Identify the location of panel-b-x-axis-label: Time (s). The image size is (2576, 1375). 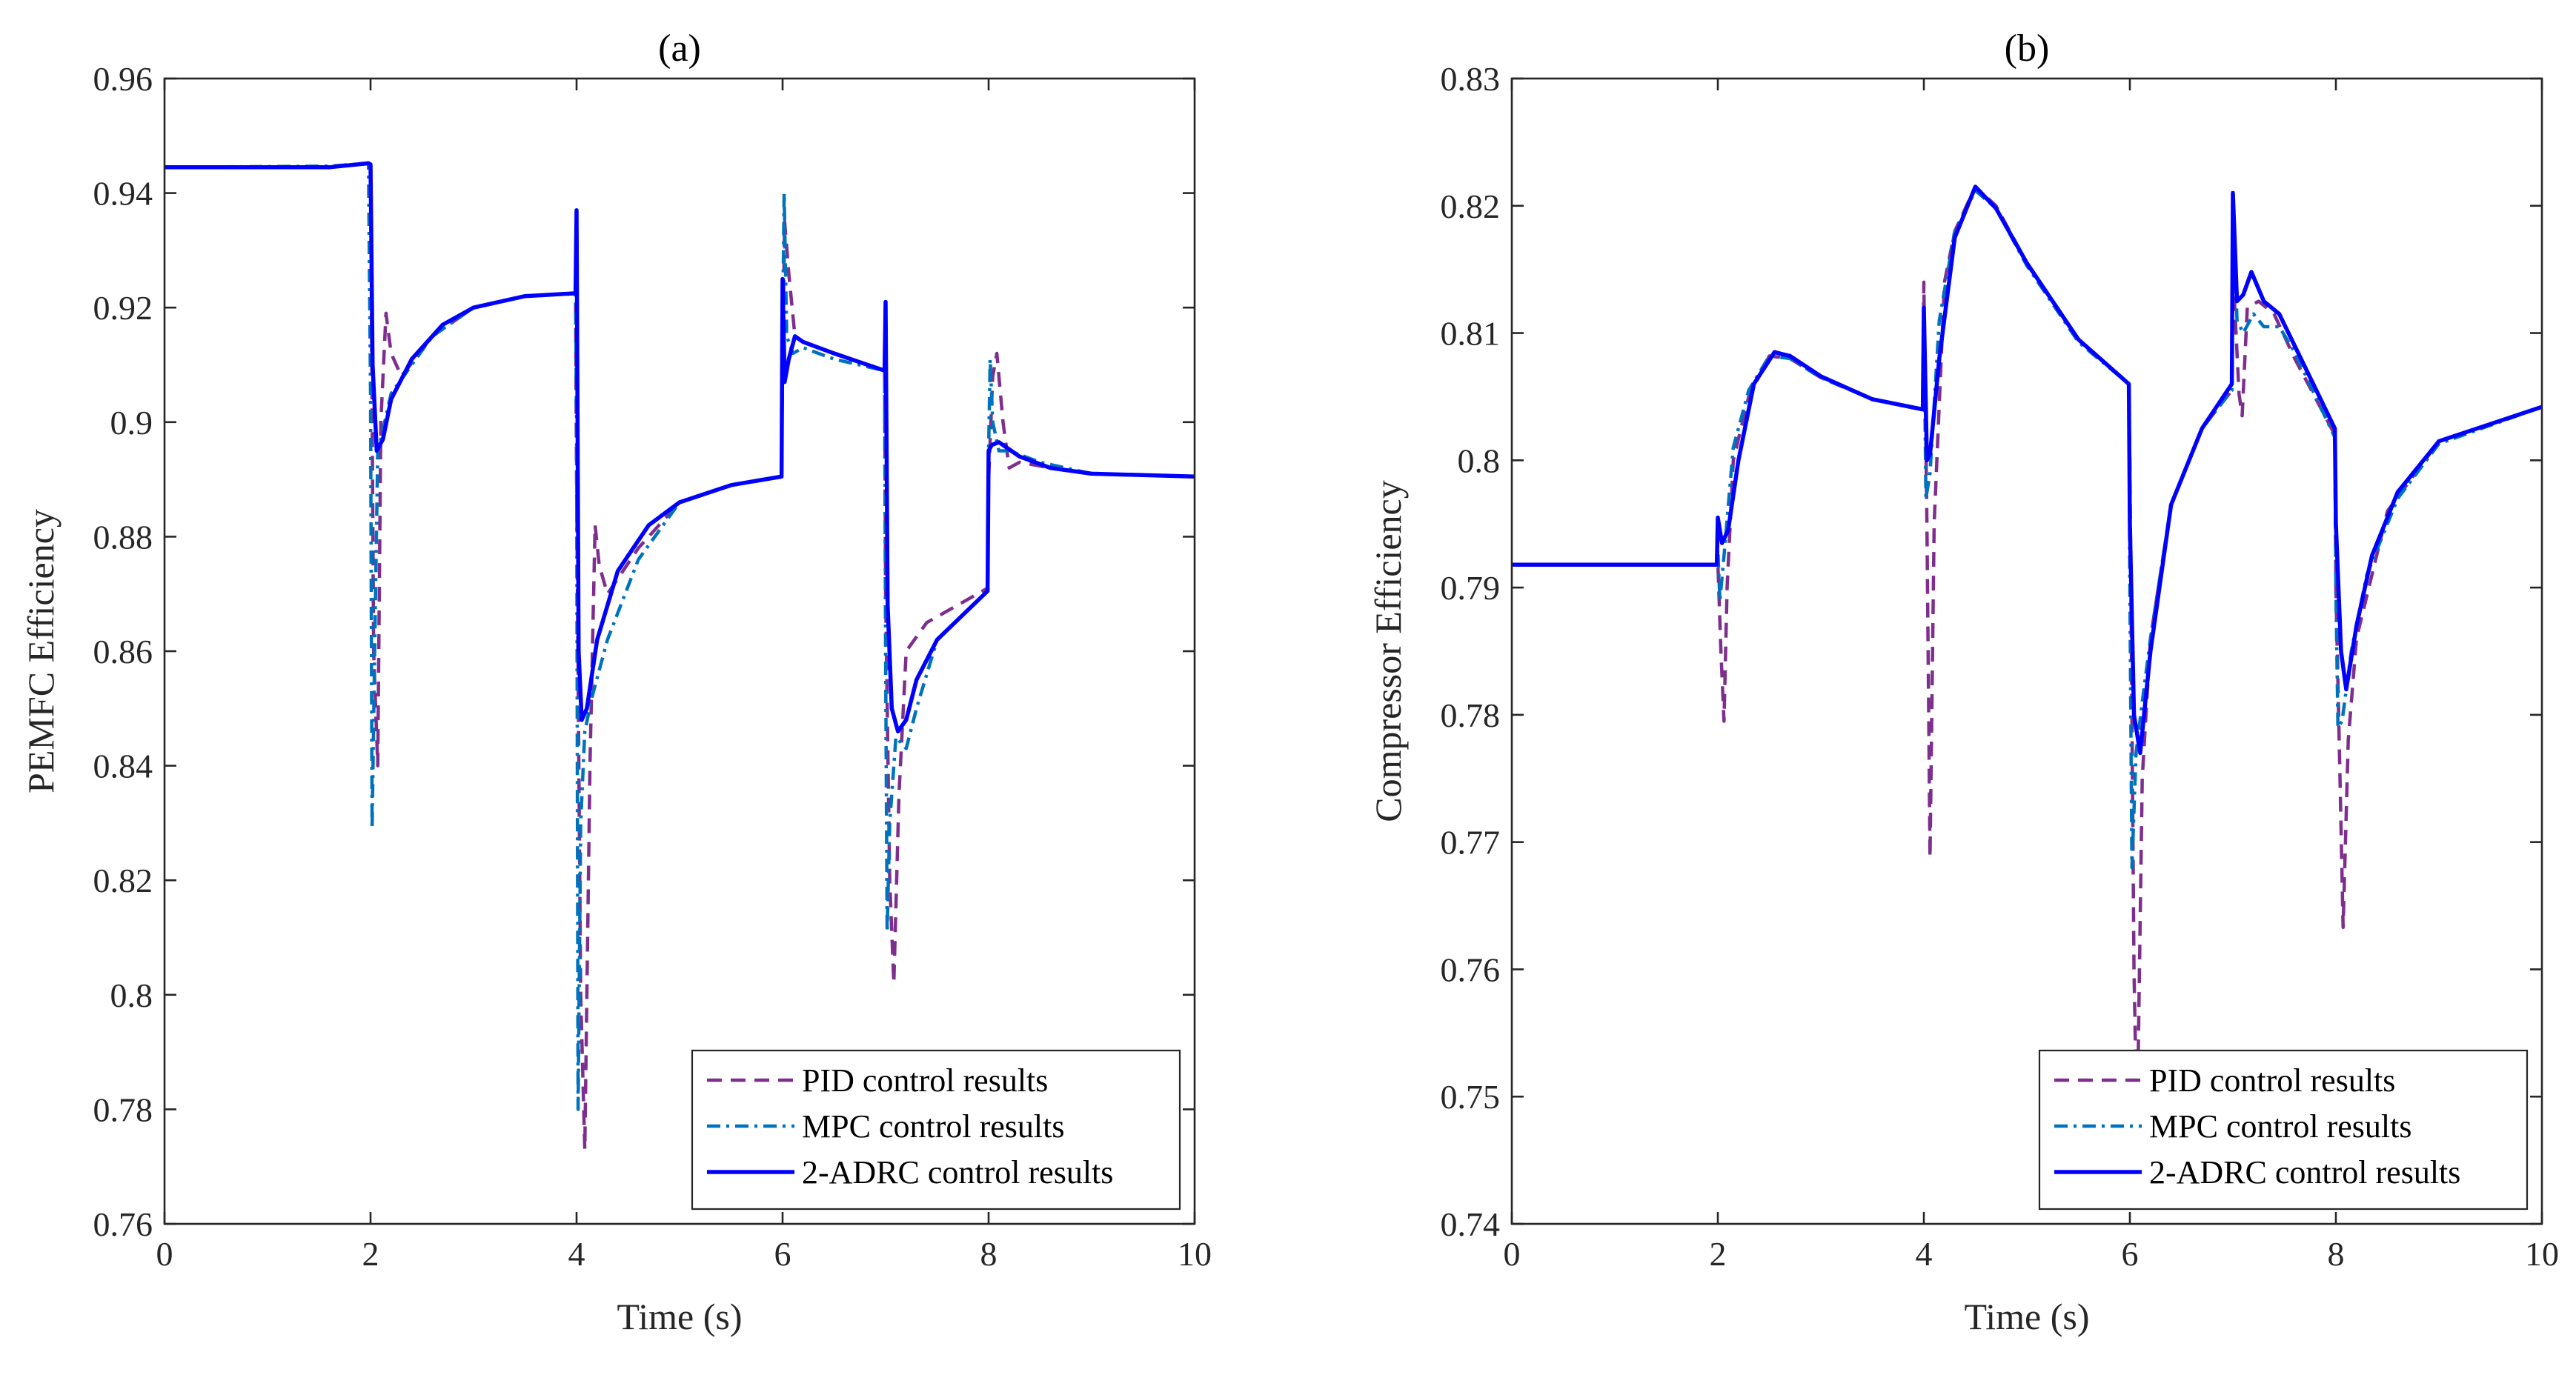
(2026, 1316).